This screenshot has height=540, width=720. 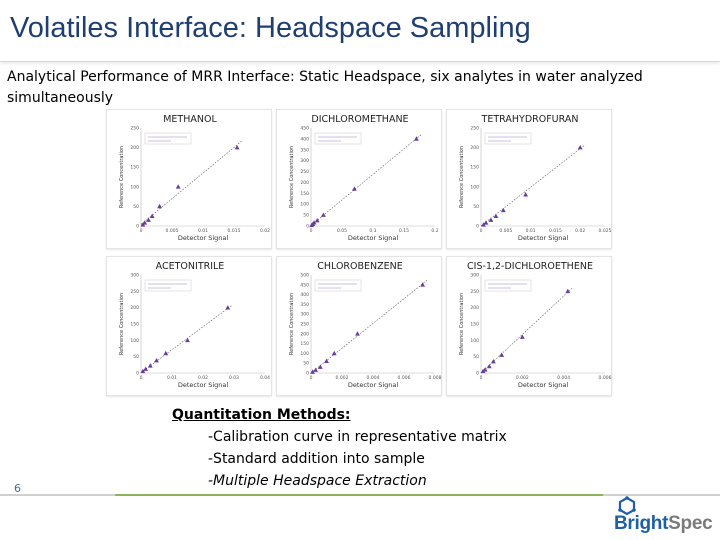 I want to click on x-tick-label: 0.002, so click(x=342, y=378).